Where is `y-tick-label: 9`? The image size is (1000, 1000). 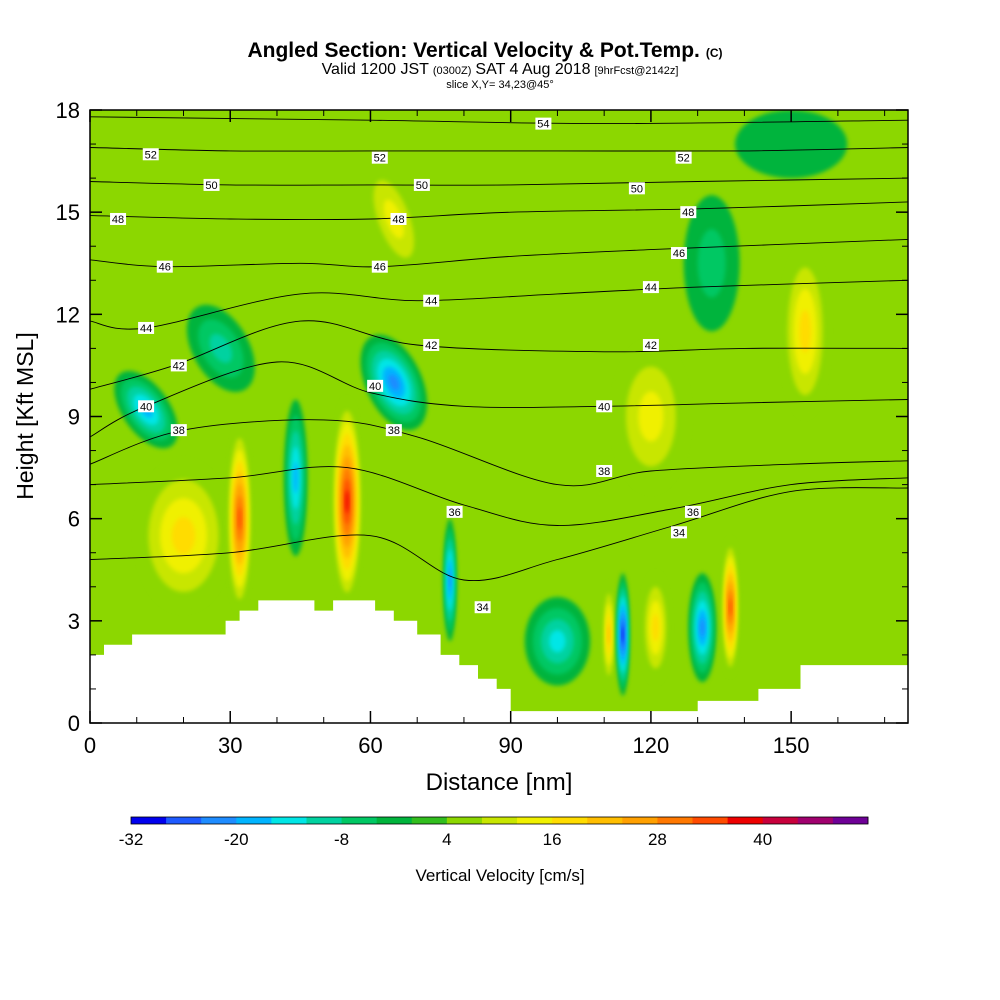
y-tick-label: 9 is located at coordinates (74, 417).